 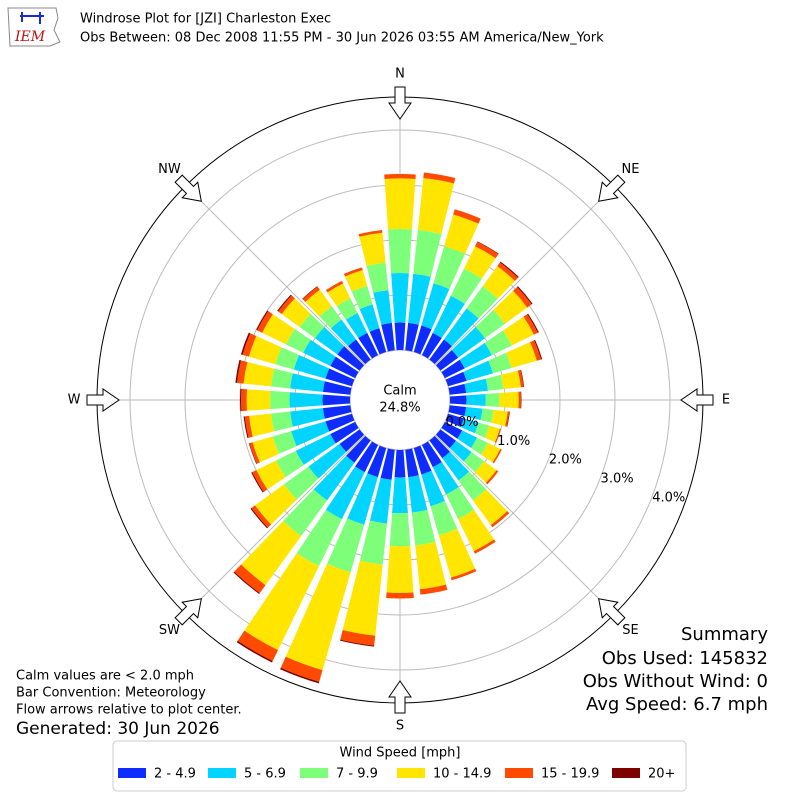 What do you see at coordinates (169, 169) in the screenshot?
I see `direction-label: NW` at bounding box center [169, 169].